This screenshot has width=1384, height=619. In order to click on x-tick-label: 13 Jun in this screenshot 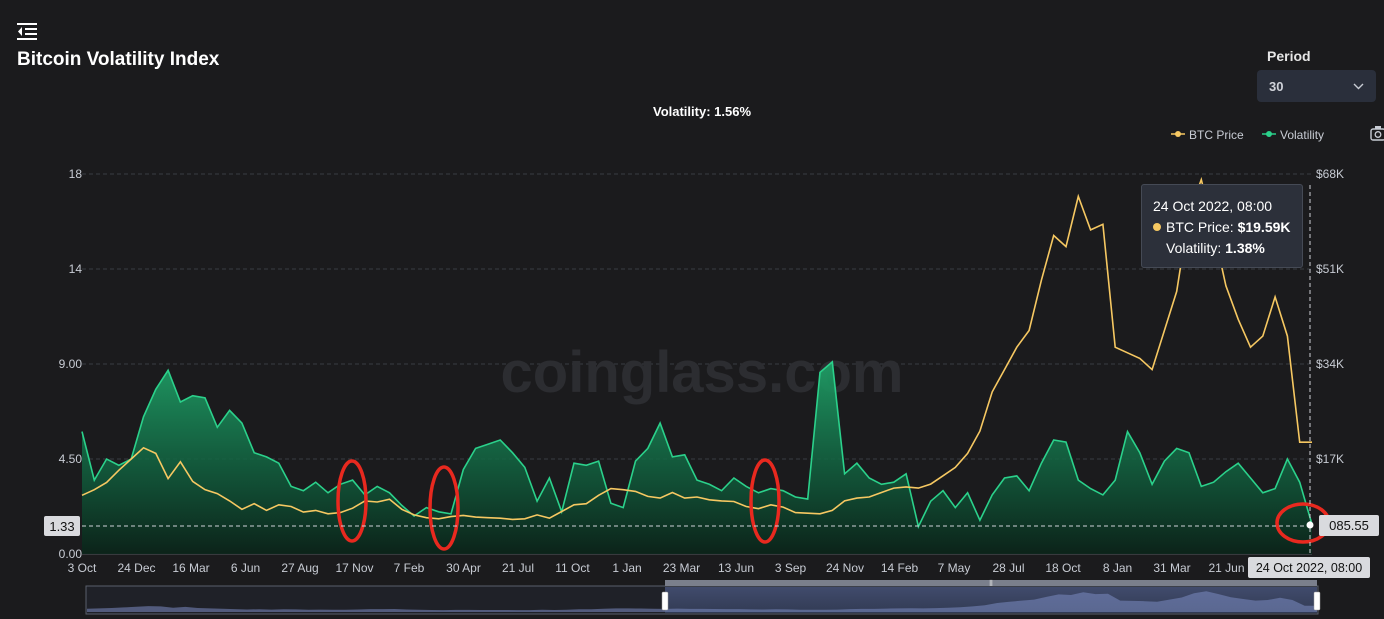, I will do `click(736, 568)`.